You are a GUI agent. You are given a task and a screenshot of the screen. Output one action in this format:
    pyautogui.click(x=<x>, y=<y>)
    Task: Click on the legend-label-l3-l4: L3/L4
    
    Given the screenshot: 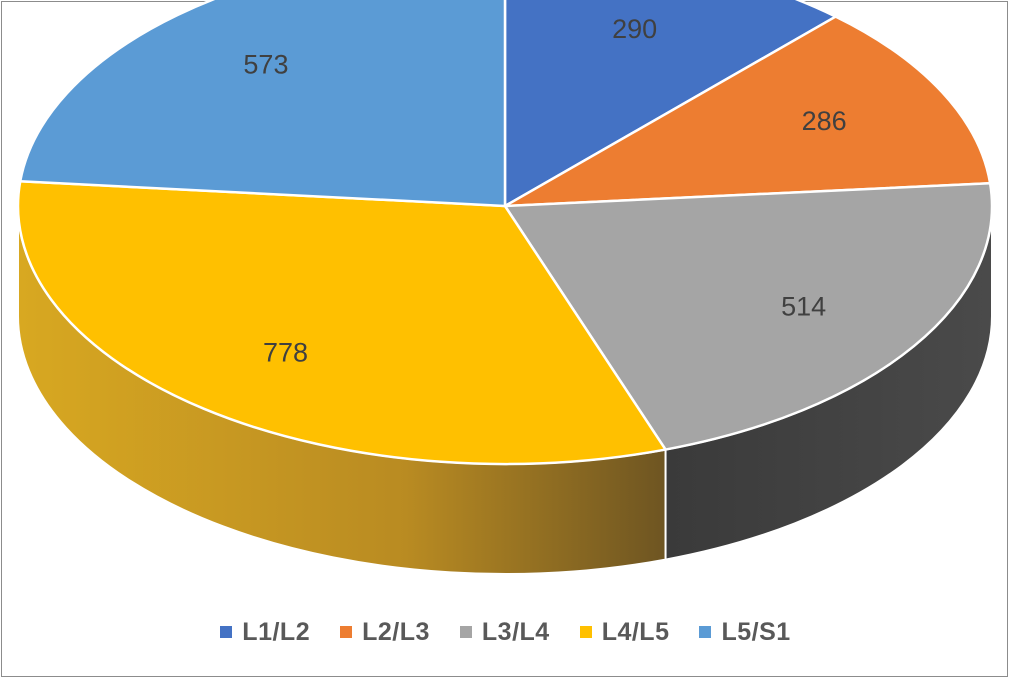 What is the action you would take?
    pyautogui.click(x=515, y=631)
    